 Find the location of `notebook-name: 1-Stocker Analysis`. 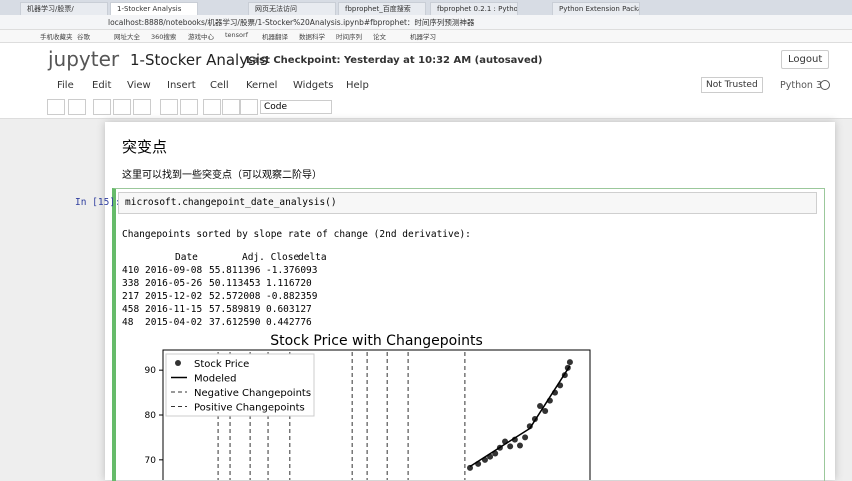

notebook-name: 1-Stocker Analysis is located at coordinates (199, 60).